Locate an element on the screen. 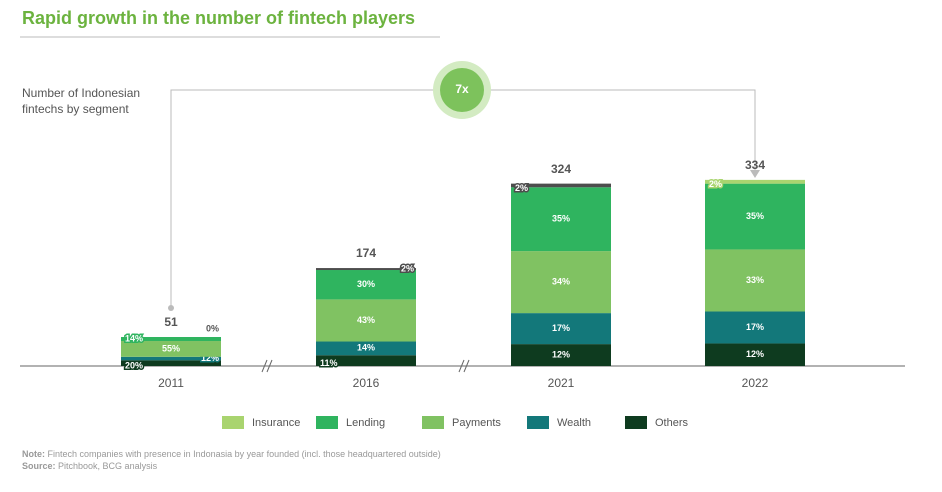 This screenshot has height=492, width=942. annotation-circle is located at coordinates (462, 90).